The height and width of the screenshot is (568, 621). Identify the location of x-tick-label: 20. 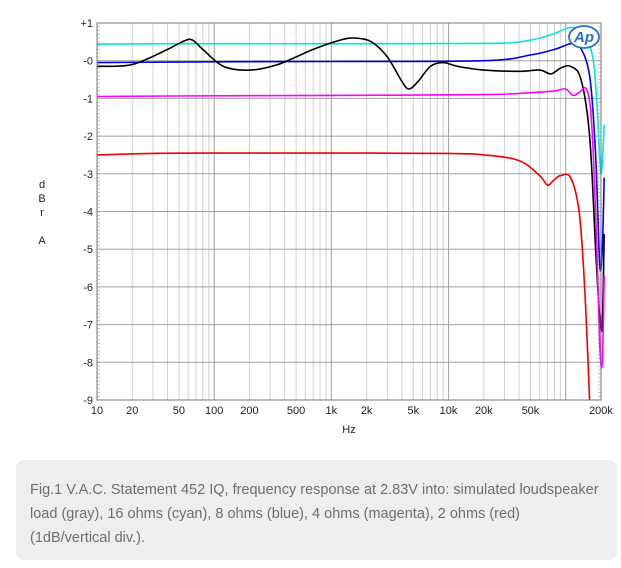
(132, 411).